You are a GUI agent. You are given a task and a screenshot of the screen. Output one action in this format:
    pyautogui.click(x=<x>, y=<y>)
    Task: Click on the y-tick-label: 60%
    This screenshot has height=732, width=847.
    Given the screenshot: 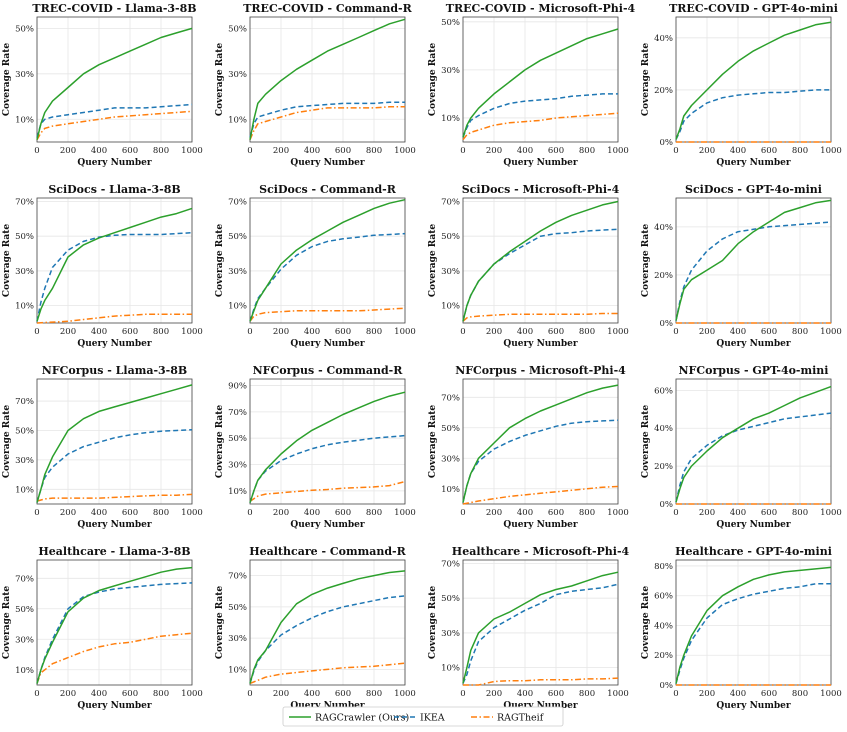 What is the action you would take?
    pyautogui.click(x=663, y=597)
    